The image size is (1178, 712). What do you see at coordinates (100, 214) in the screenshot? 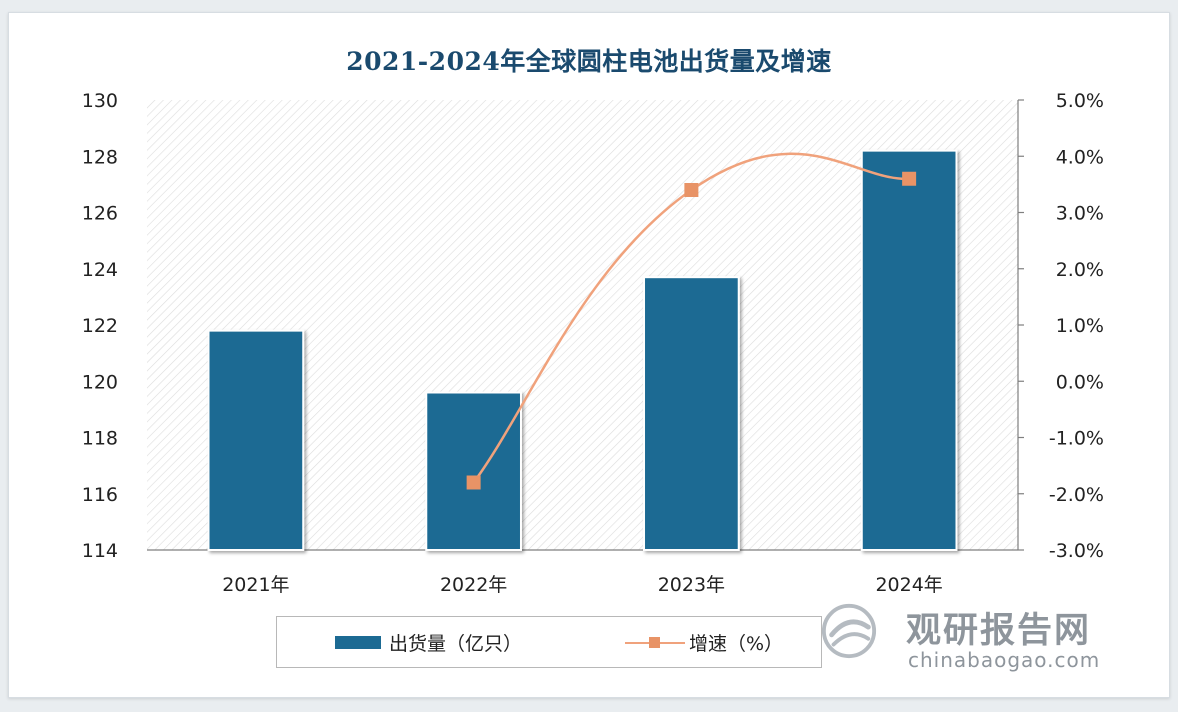
I see `y-left-tick-label: 126` at bounding box center [100, 214].